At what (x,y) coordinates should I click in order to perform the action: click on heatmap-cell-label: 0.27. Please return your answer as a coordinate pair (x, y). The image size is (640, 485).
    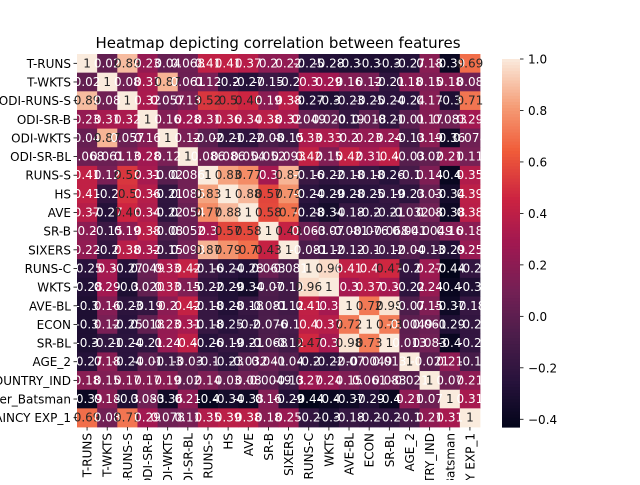
    Looking at the image, I should click on (308, 380).